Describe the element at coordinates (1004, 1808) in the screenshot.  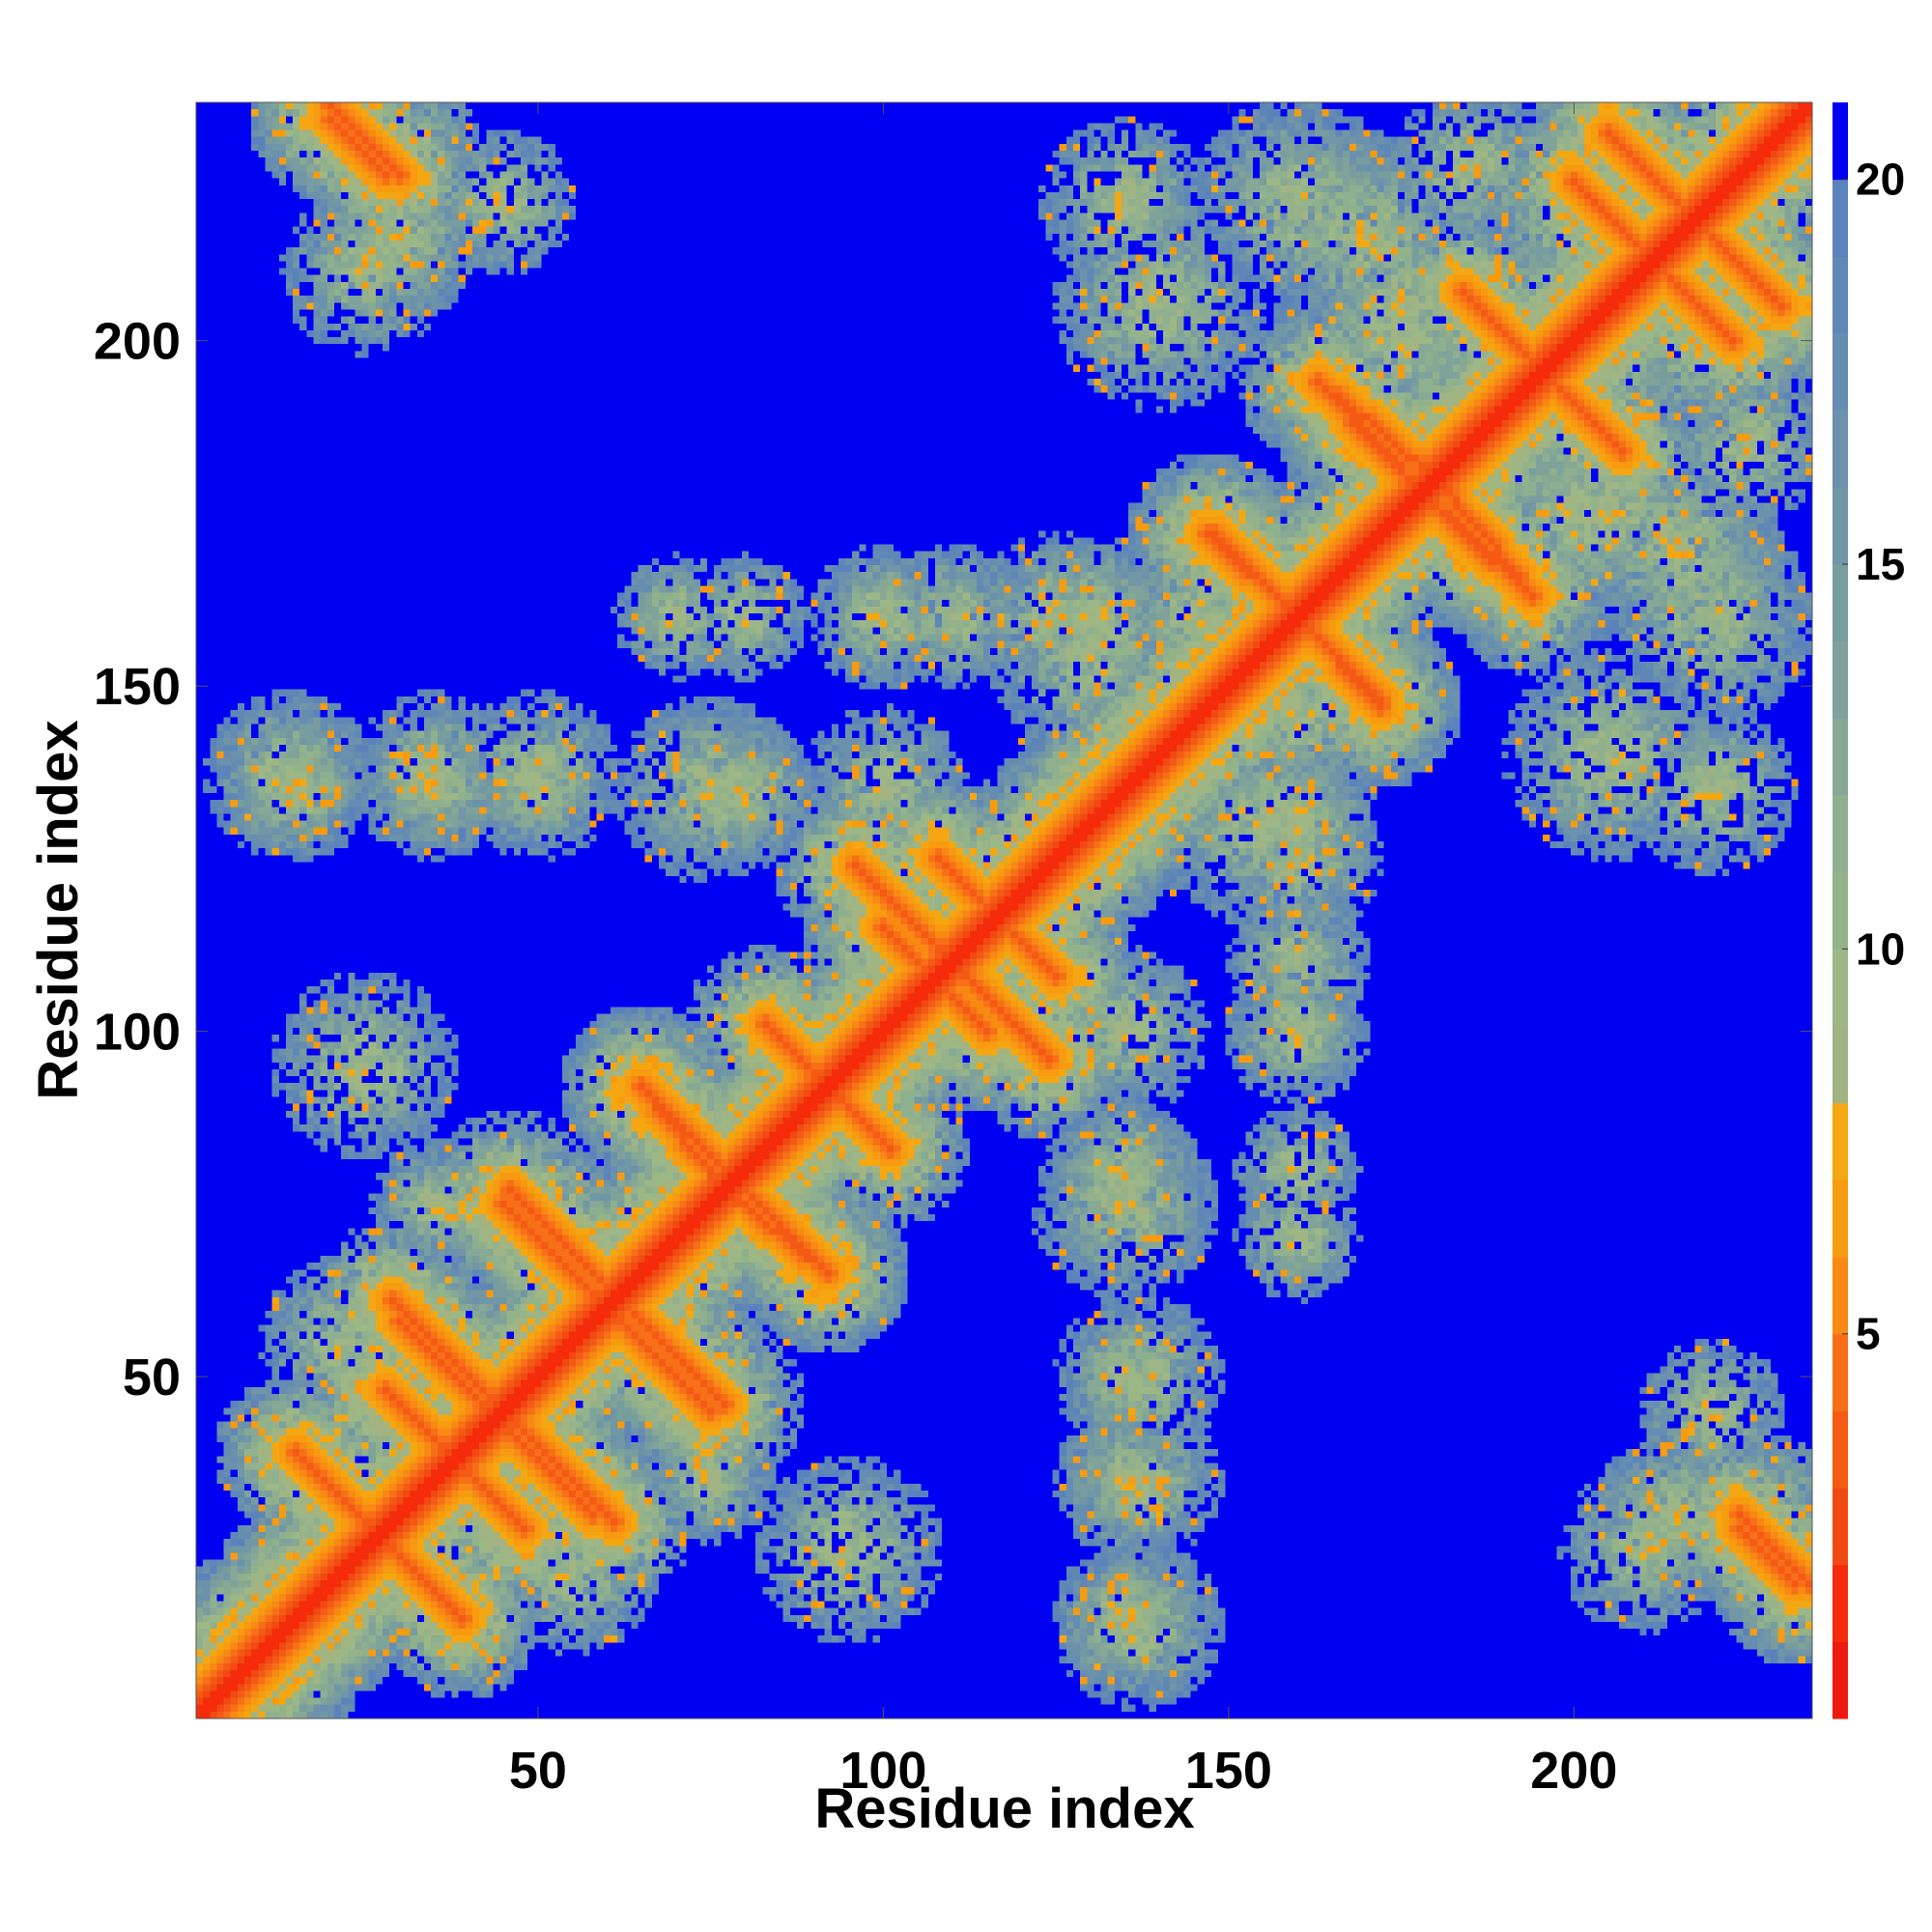
I see `x-axis-title: Residue index` at that location.